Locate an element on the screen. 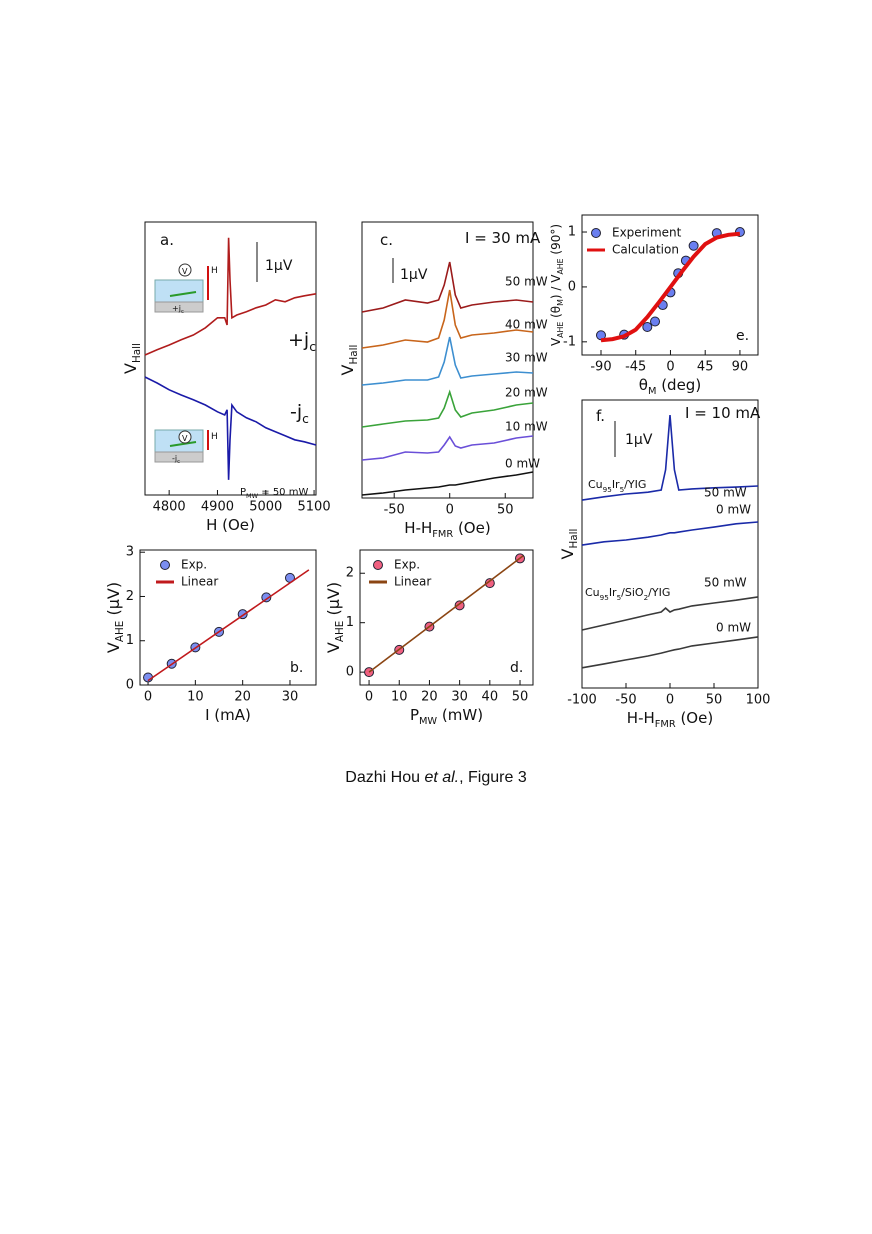 This screenshot has width=872, height=1234. annotation: H is located at coordinates (214, 271).